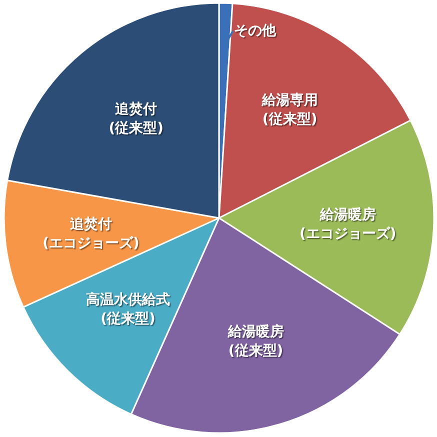 Image resolution: width=437 pixels, height=437 pixels. Describe the element at coordinates (91, 234) in the screenshot. I see `slice-label: 追焚付 (エコジョーズ)` at that location.